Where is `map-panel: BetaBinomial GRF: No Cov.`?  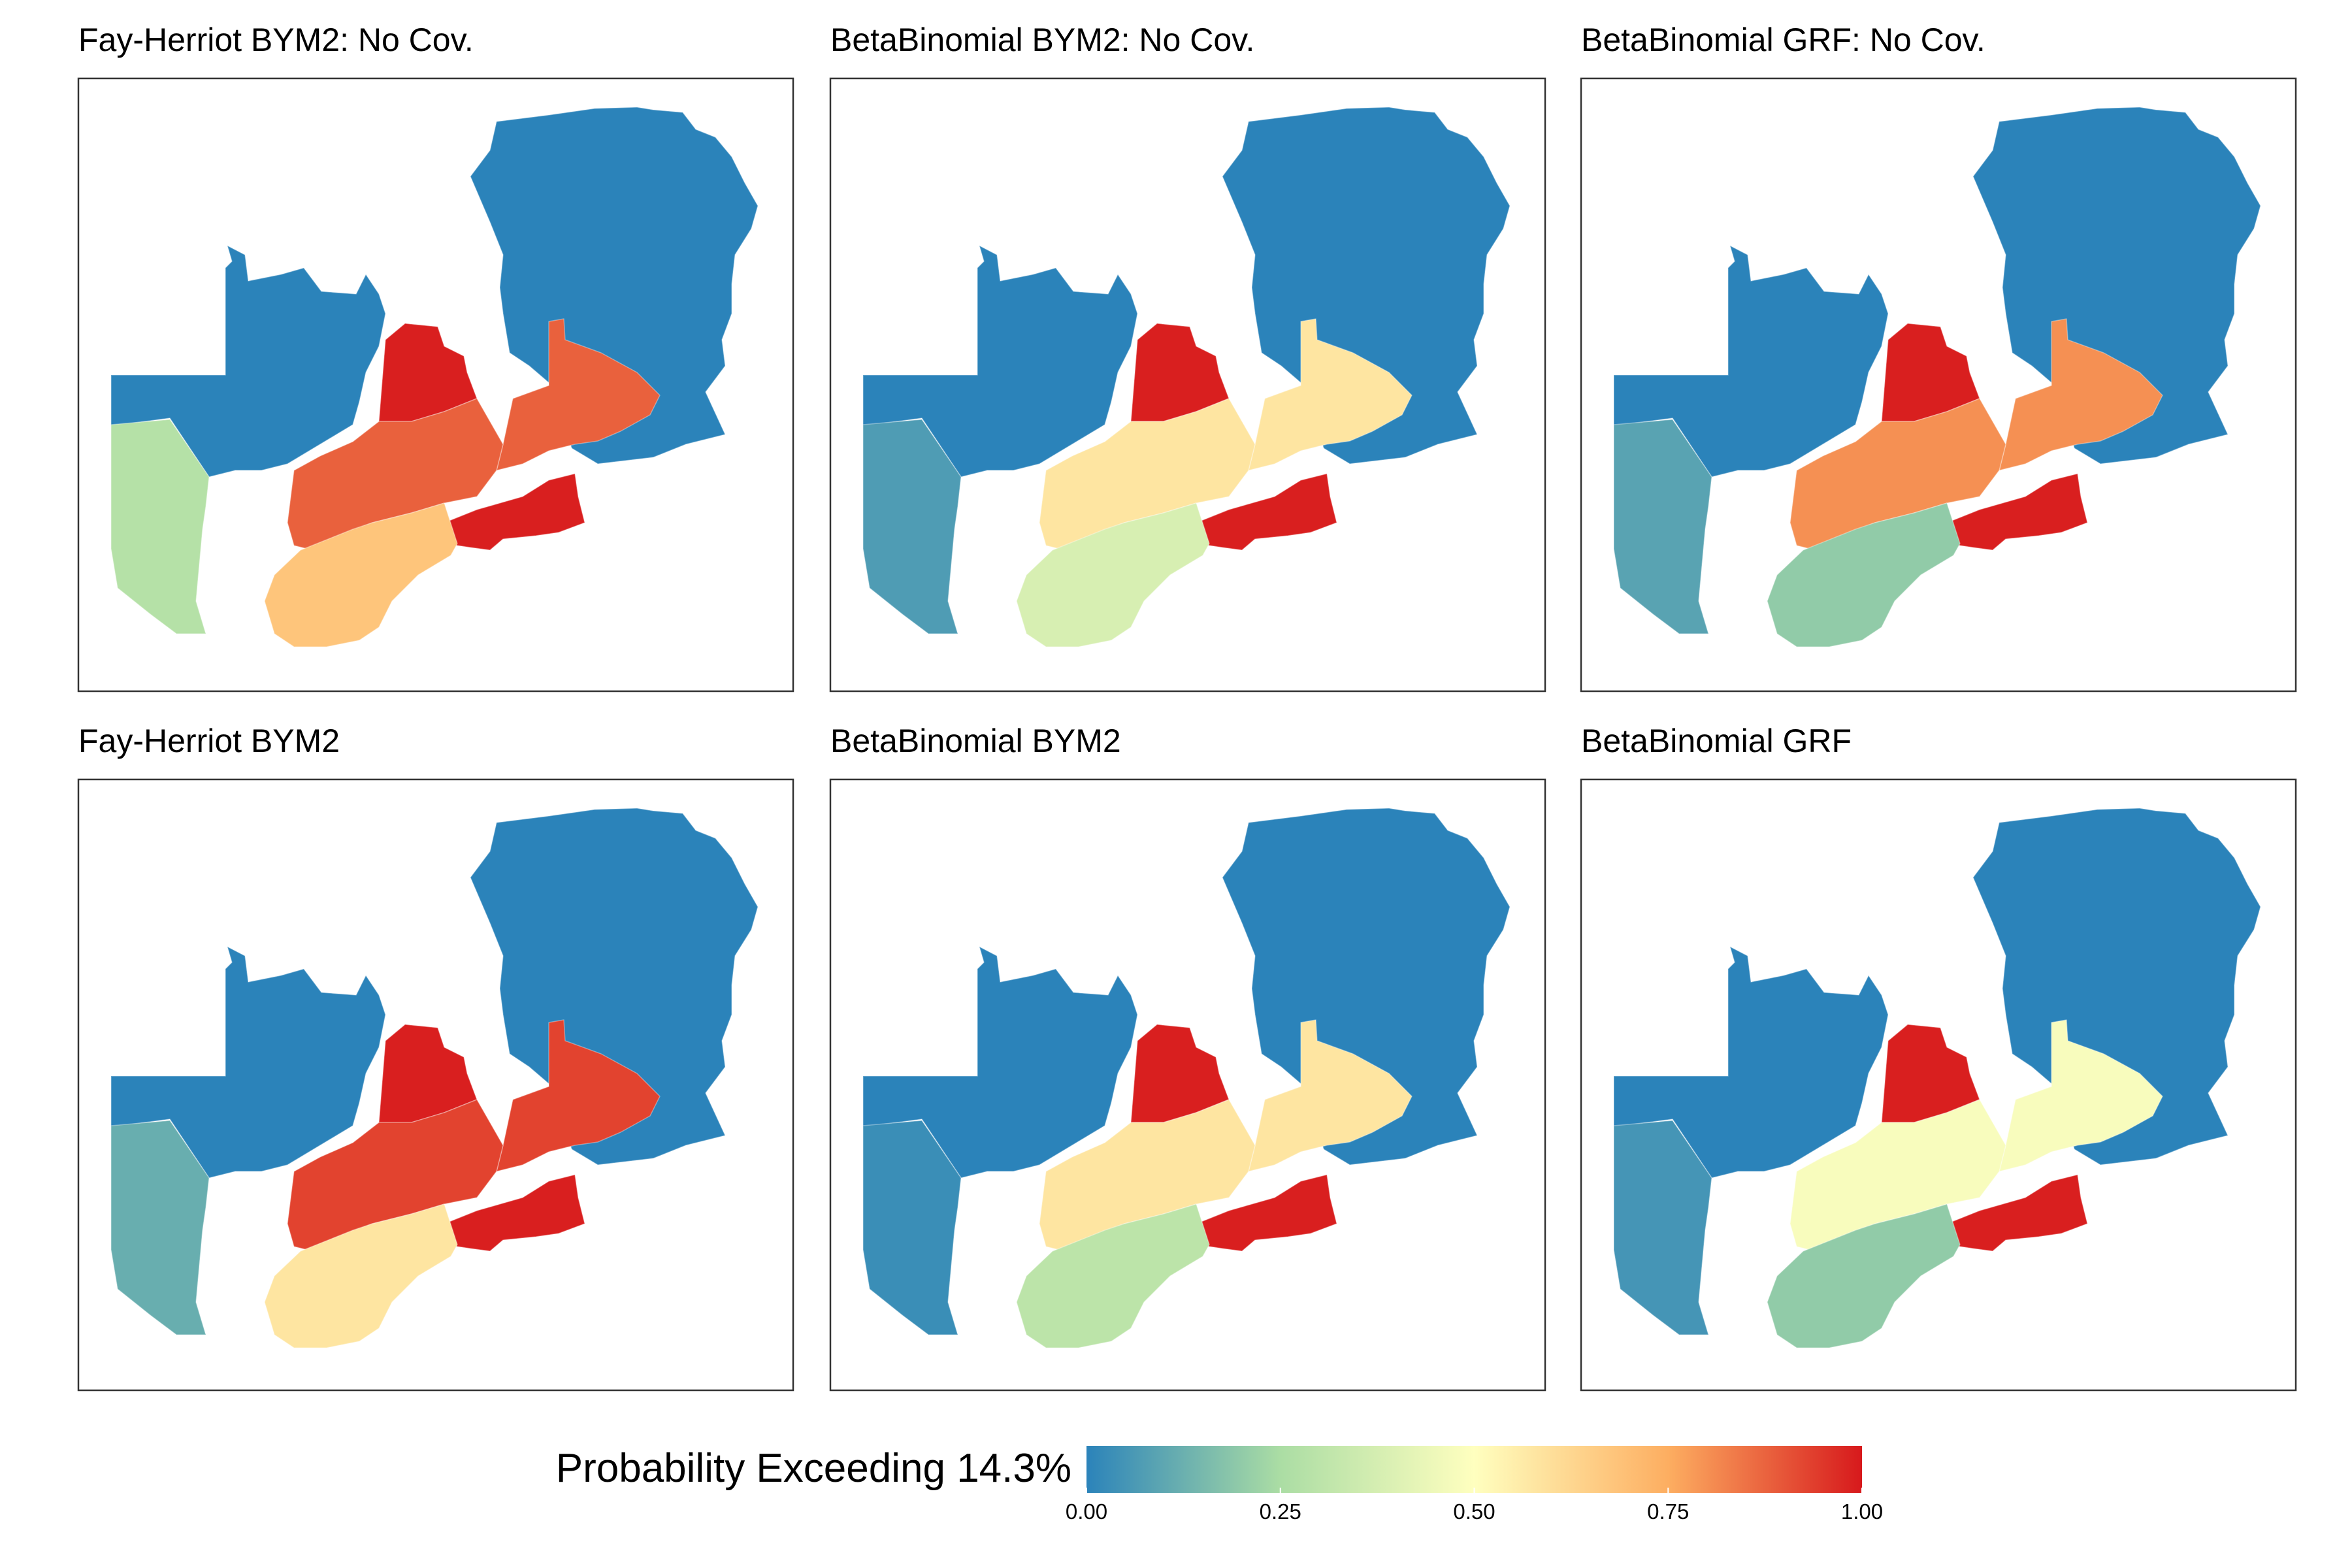
map-panel: BetaBinomial GRF: No Cov. is located at coordinates (1938, 357).